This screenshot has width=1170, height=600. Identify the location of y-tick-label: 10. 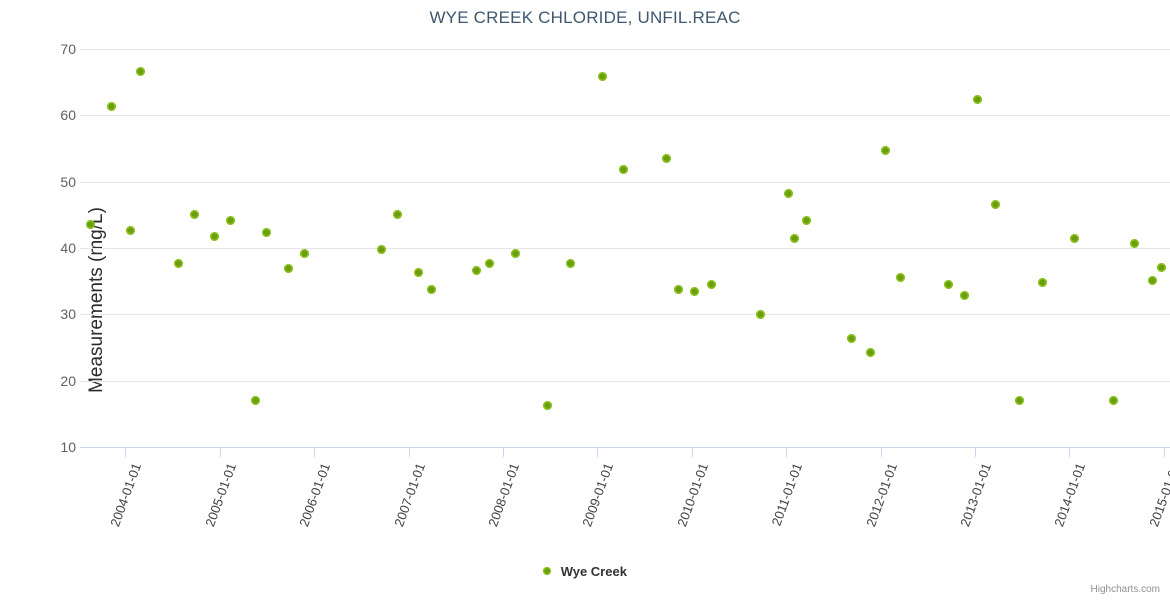
(68, 447).